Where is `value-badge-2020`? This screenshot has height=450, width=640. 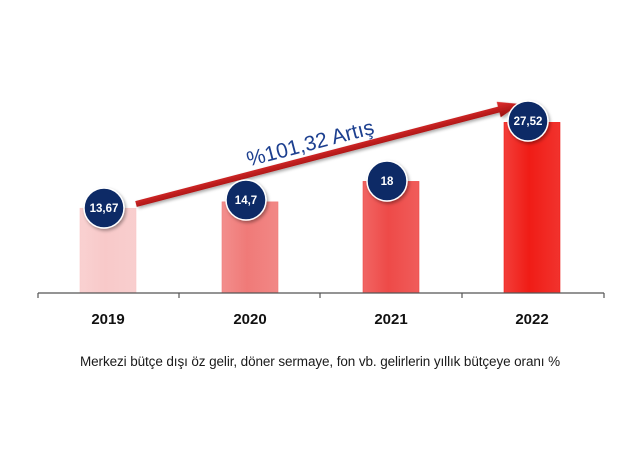 value-badge-2020 is located at coordinates (246, 200).